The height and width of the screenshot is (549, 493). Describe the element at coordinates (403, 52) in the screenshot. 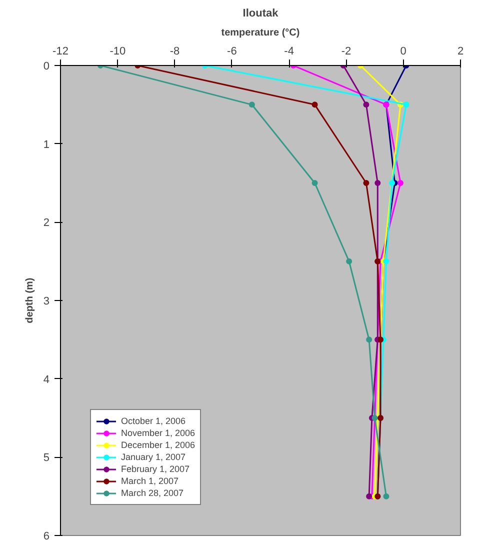

I see `x-tick-label: 0` at that location.